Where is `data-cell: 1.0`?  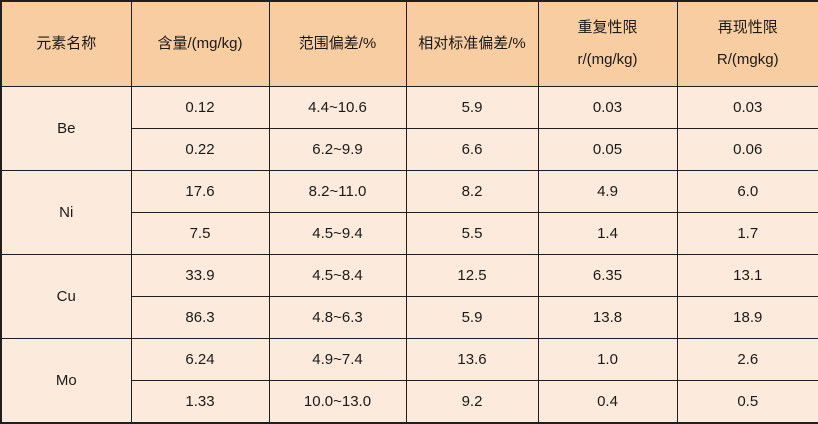 data-cell: 1.0 is located at coordinates (607, 360).